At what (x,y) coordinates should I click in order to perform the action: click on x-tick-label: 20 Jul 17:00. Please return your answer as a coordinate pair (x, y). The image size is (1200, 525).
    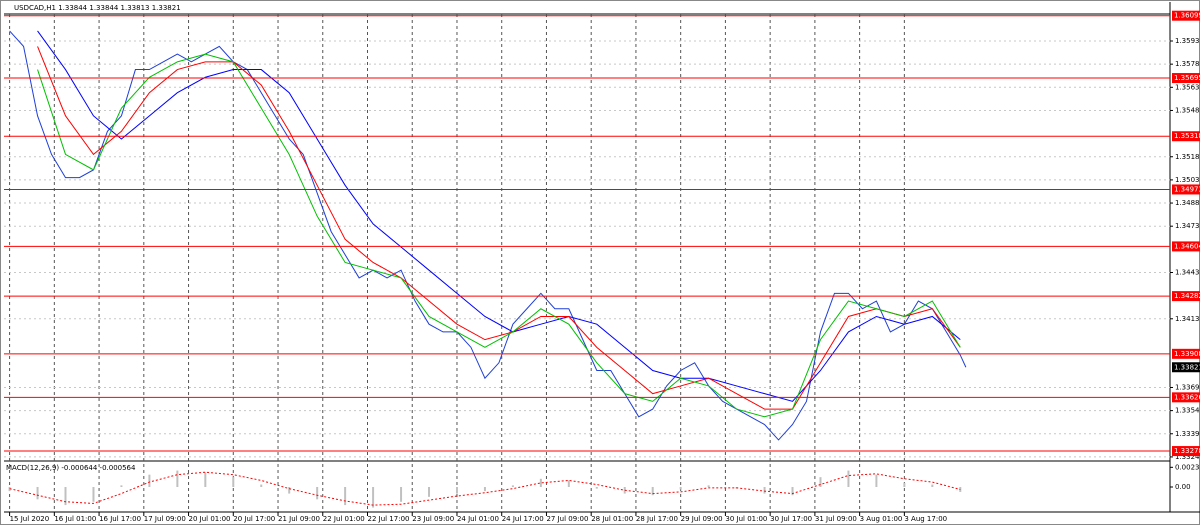
    Looking at the image, I should click on (254, 519).